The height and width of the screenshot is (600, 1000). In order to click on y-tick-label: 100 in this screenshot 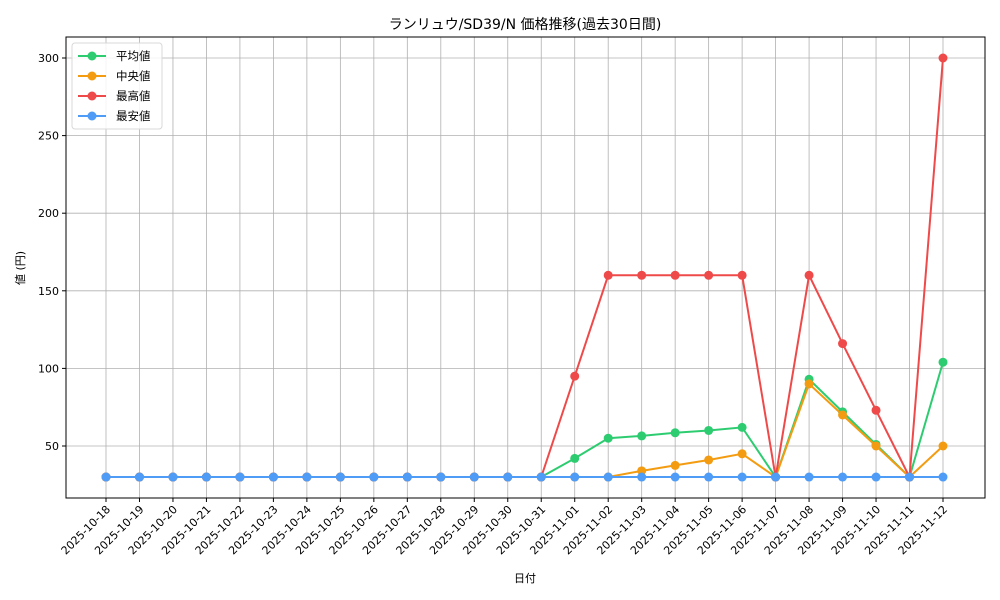, I will do `click(48, 368)`.